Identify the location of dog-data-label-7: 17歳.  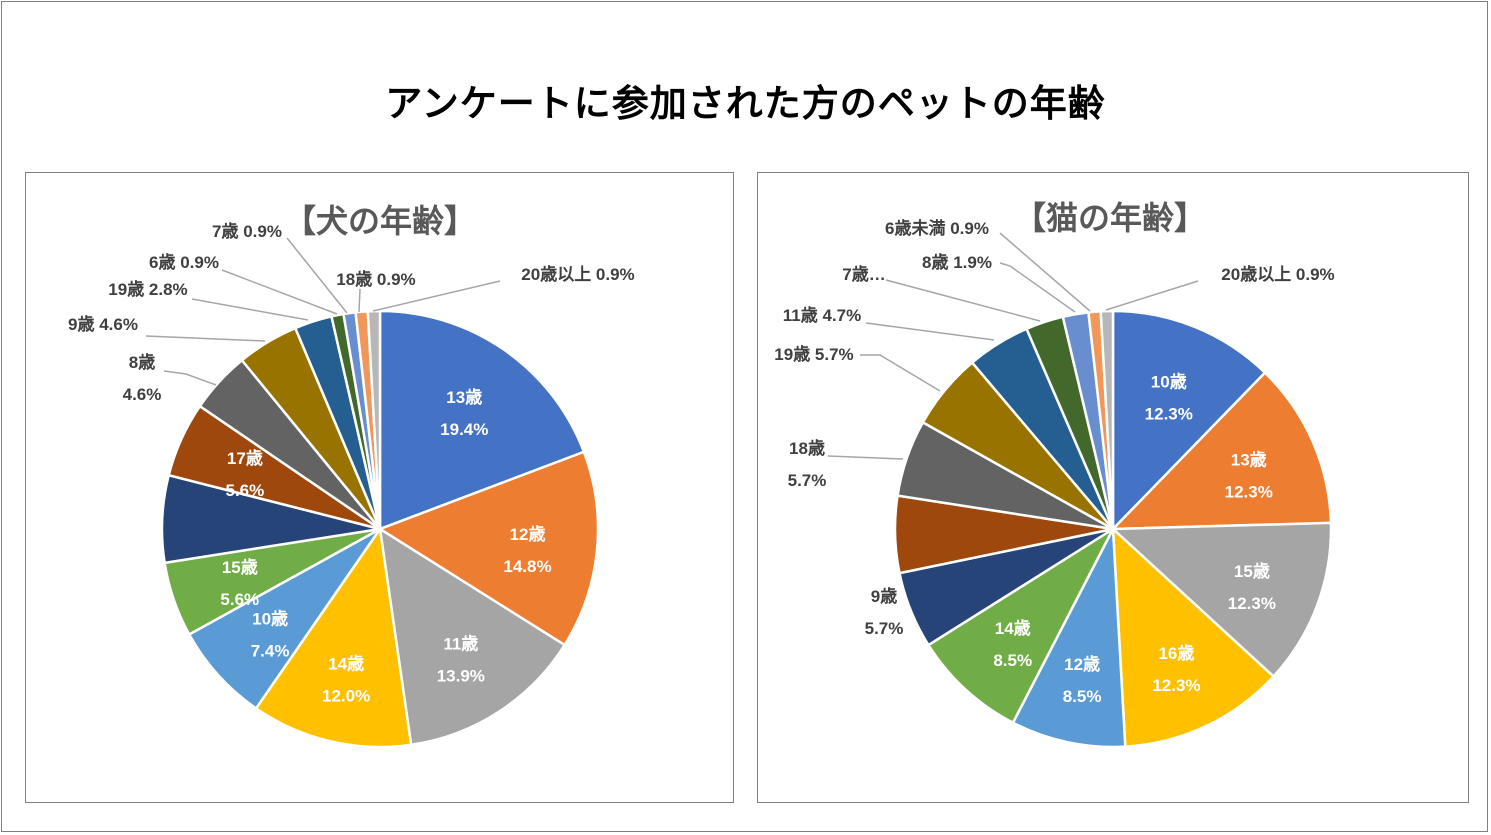
(245, 458).